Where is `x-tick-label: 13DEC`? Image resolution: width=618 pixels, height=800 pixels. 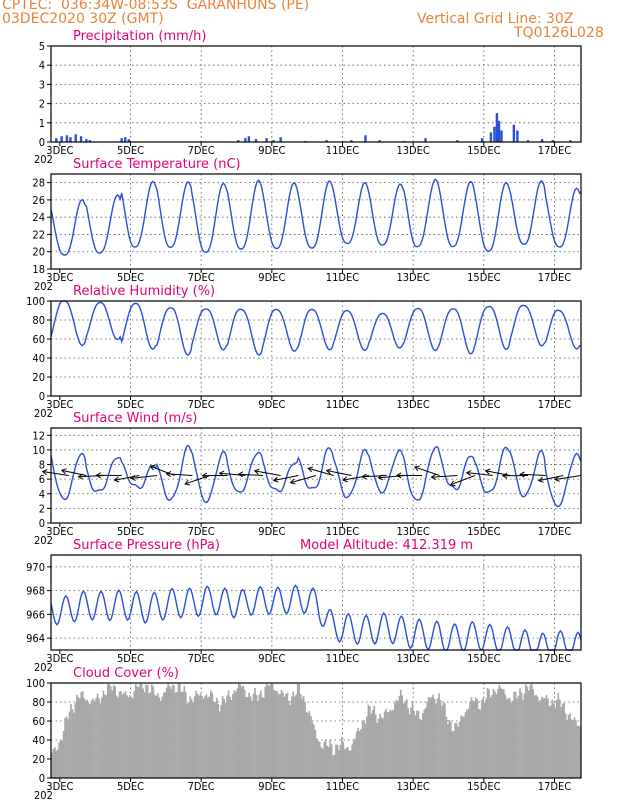 x-tick-label: 13DEC is located at coordinates (412, 786).